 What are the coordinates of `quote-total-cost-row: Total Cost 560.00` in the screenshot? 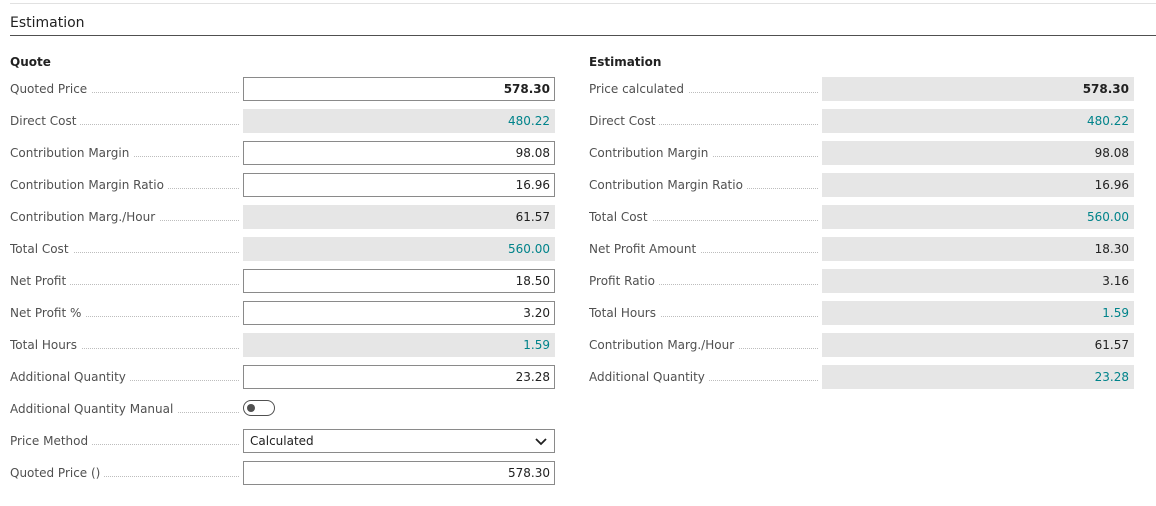 It's located at (282, 253).